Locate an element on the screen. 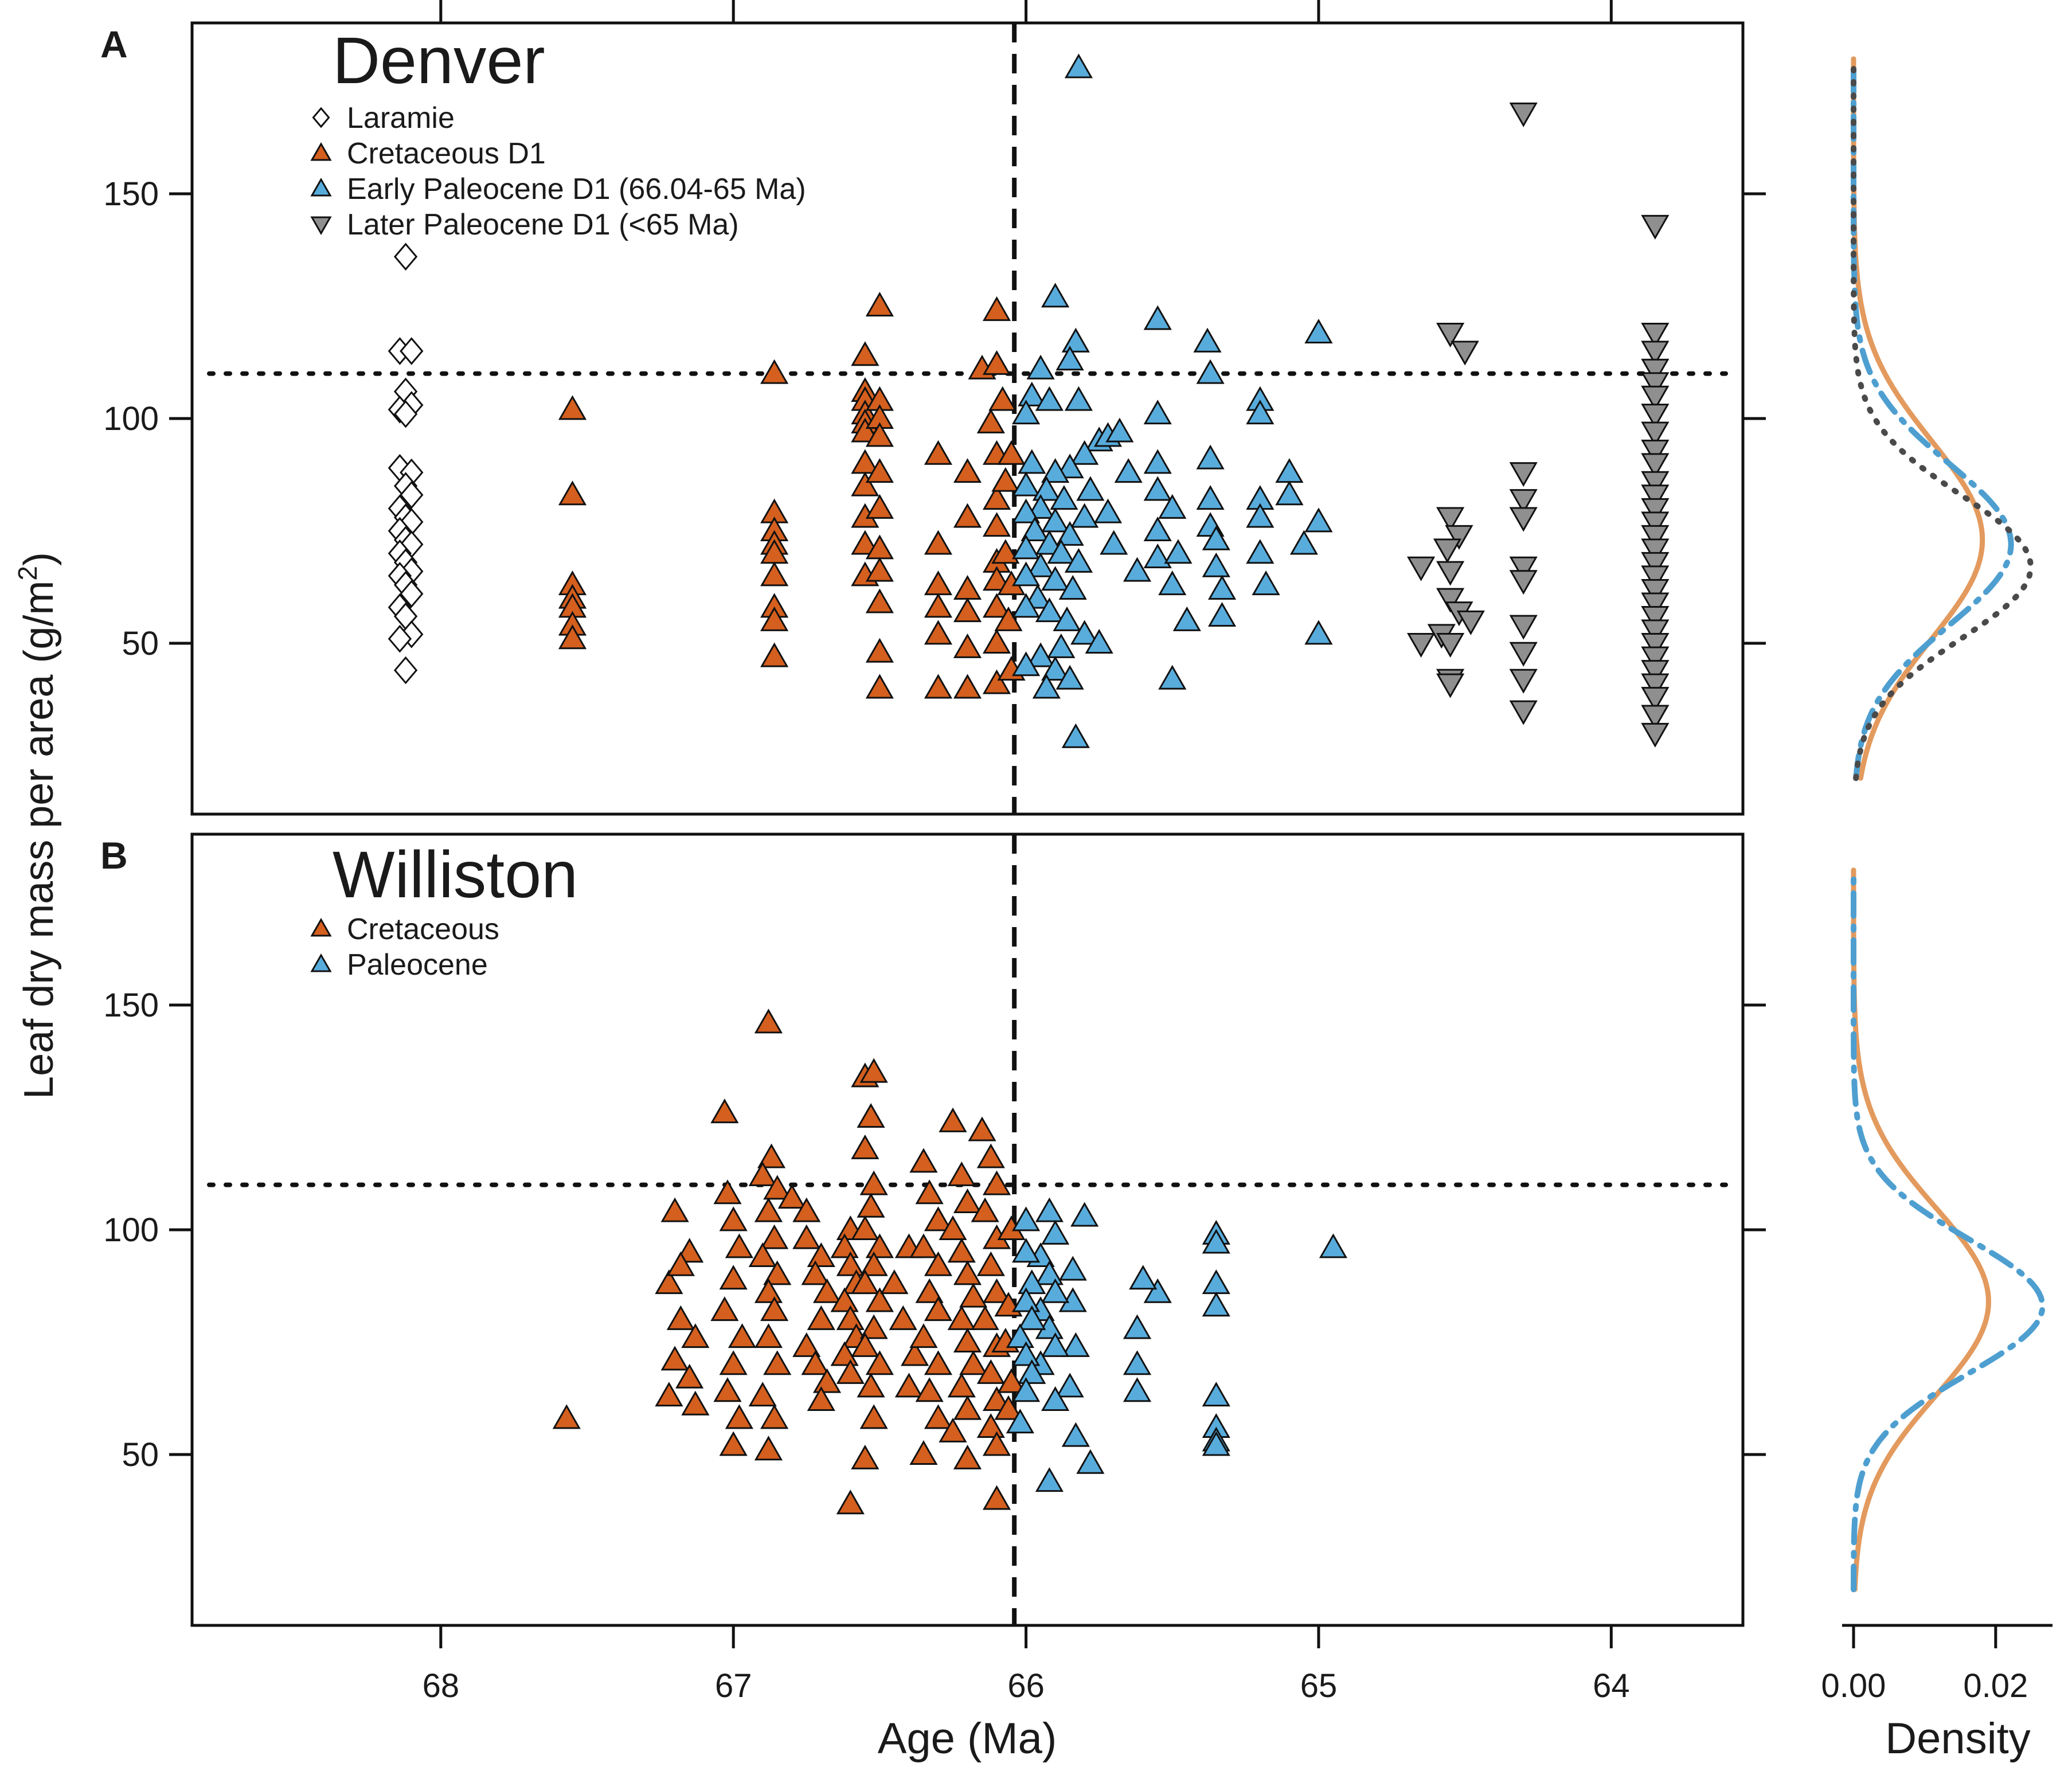 This screenshot has height=1771, width=2072. density-x-tick-label: 0.02 is located at coordinates (1995, 1685).